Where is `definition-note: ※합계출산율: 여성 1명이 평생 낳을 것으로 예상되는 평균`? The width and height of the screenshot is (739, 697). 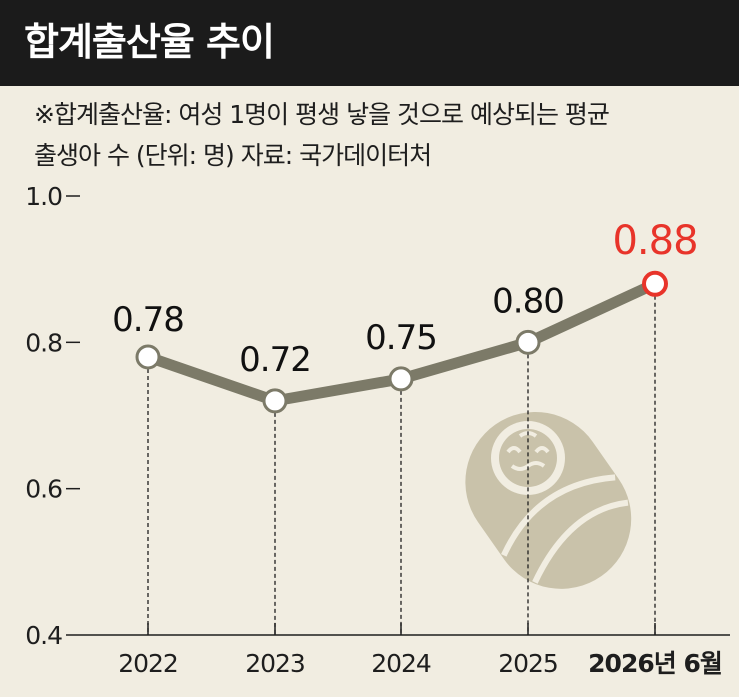 definition-note: ※합계출산율: 여성 1명이 평생 낳을 것으로 예상되는 평균 is located at coordinates (322, 114).